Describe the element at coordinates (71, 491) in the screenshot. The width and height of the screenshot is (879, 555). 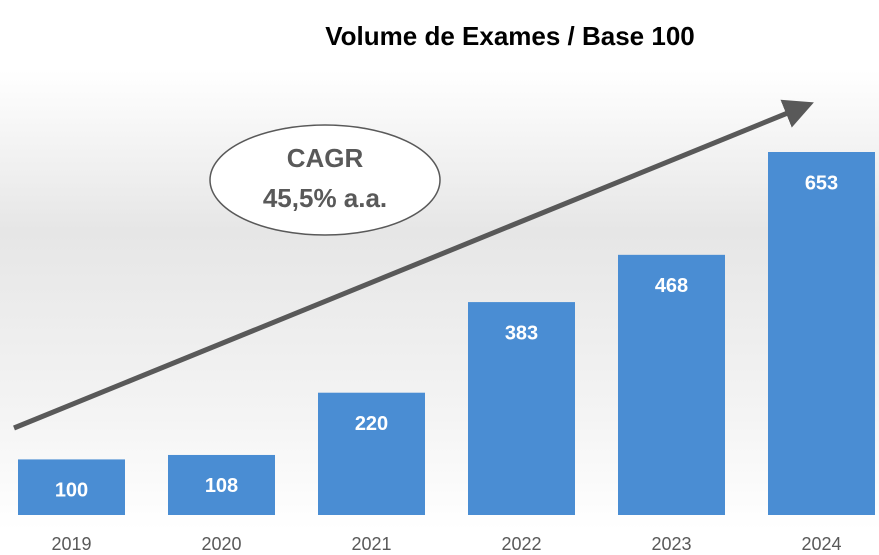
I see `value-label: 100` at that location.